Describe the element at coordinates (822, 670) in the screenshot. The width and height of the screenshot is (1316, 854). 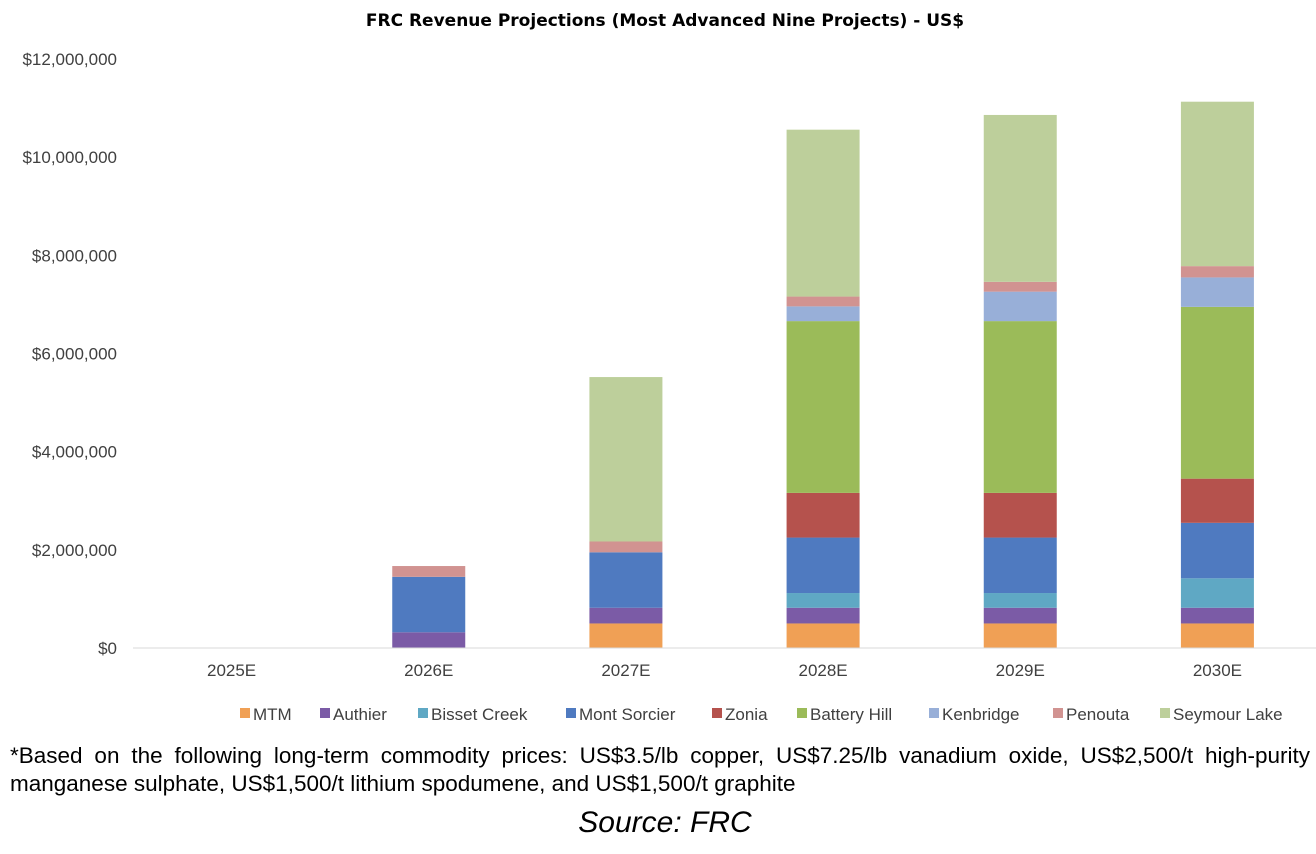
I see `x-tick-label: 2028E` at that location.